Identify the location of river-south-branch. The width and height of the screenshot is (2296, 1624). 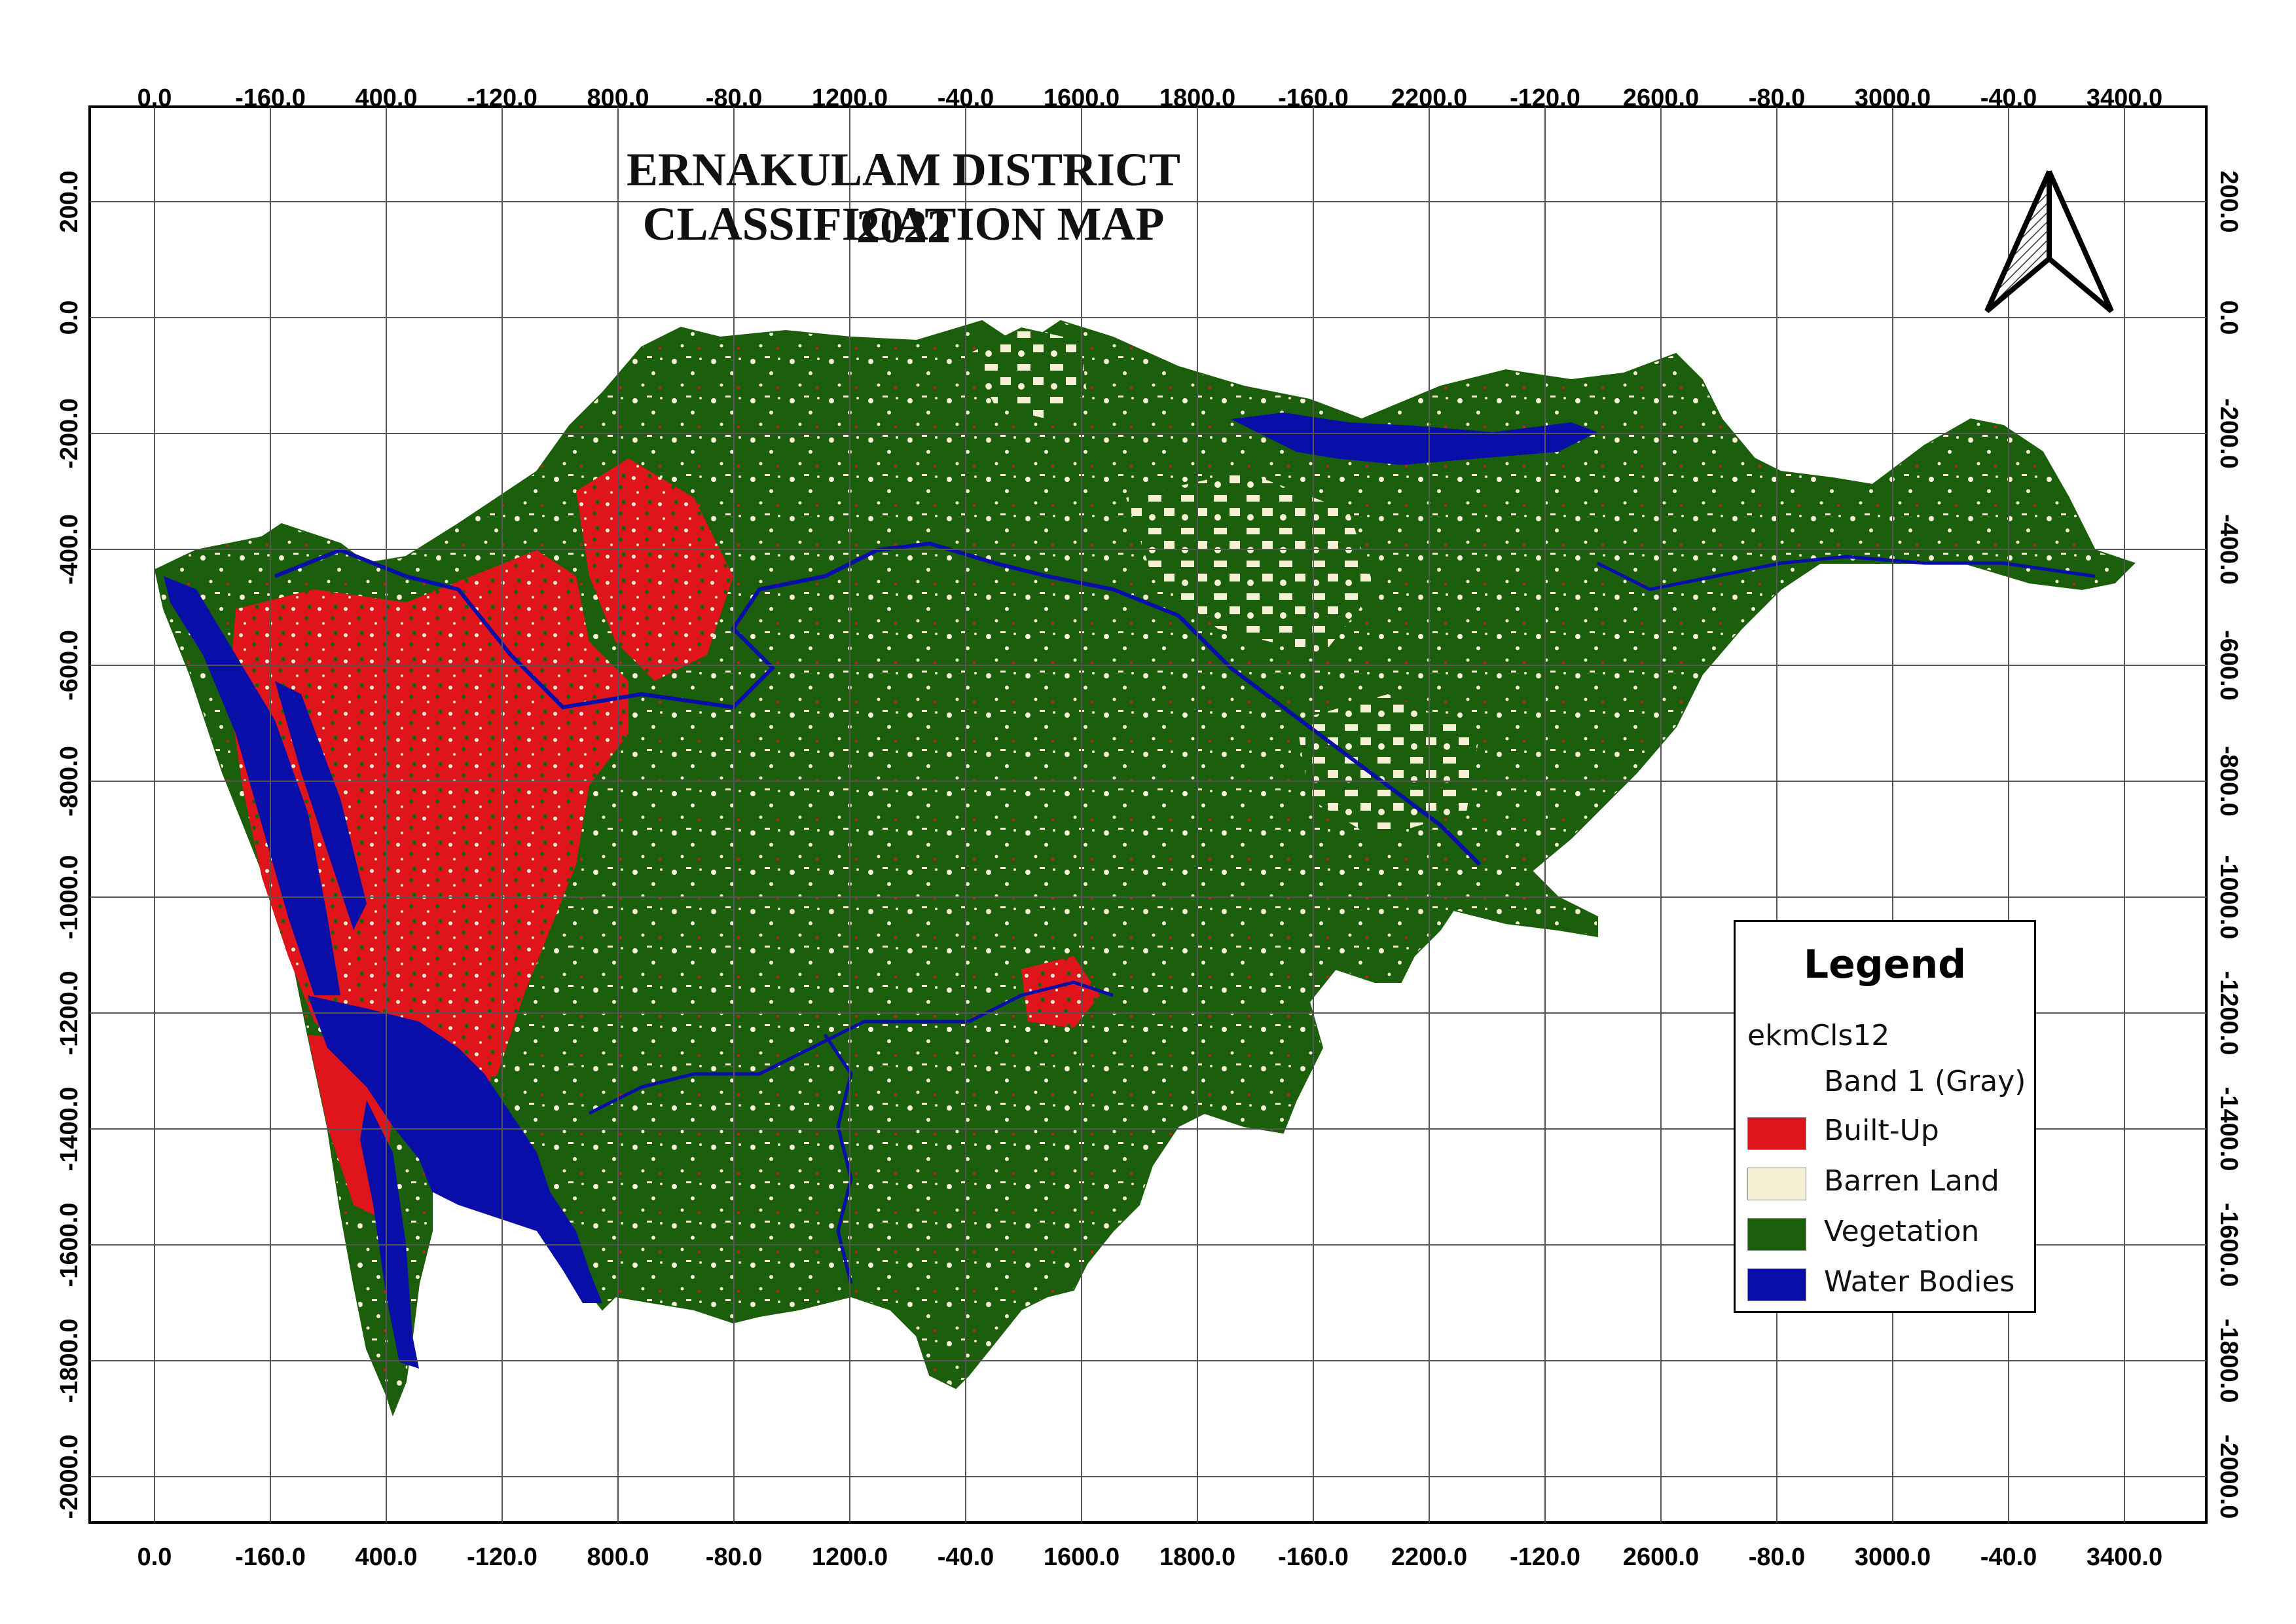
(838, 1158).